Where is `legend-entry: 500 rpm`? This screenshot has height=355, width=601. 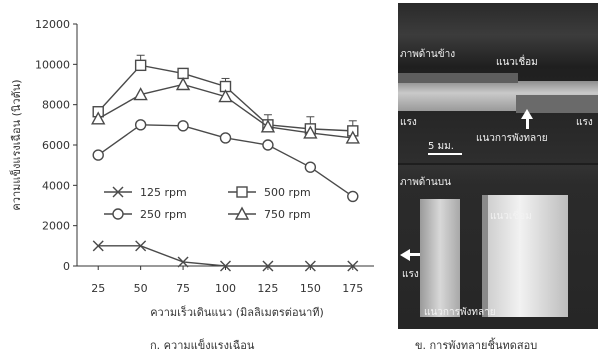 legend-entry: 500 rpm is located at coordinates (269, 192).